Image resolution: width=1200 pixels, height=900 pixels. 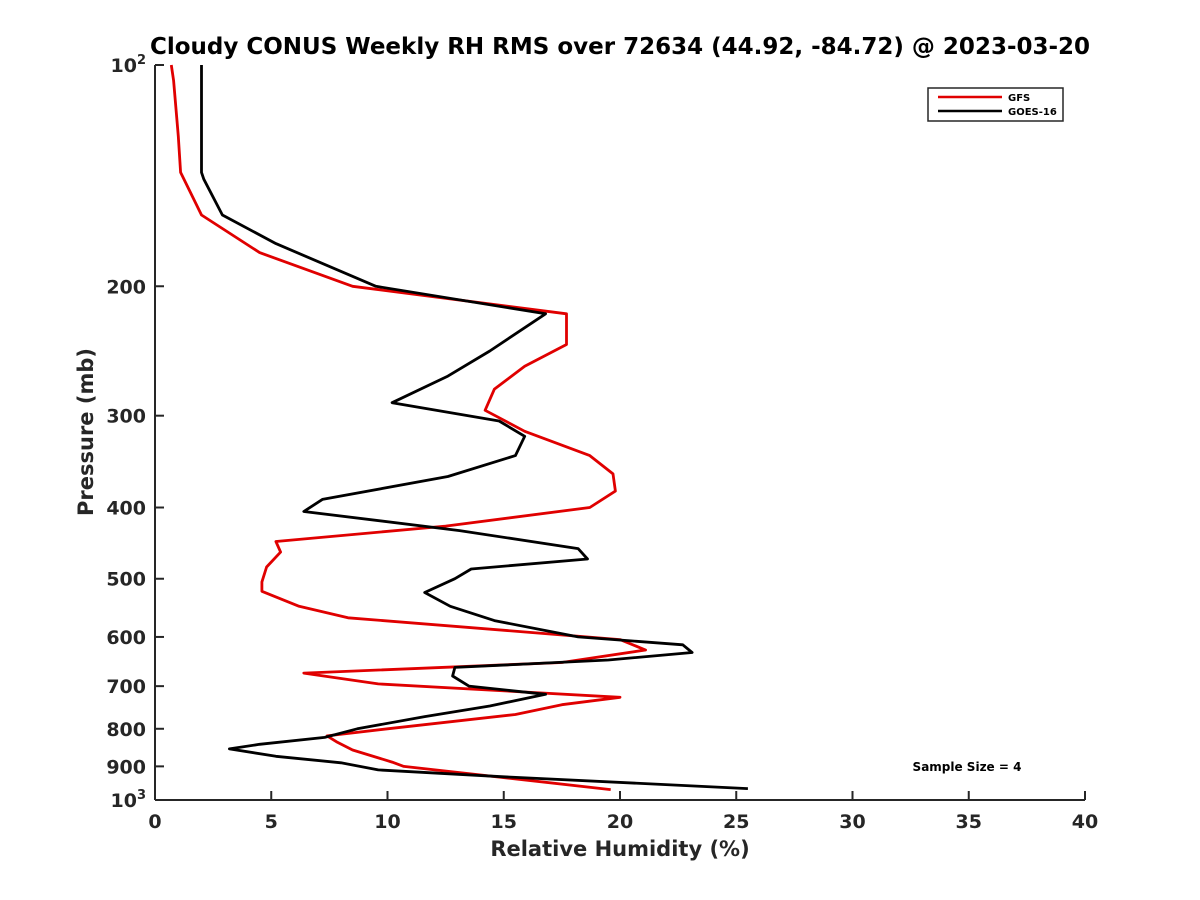 I want to click on y-tick-label: 500, so click(x=126, y=580).